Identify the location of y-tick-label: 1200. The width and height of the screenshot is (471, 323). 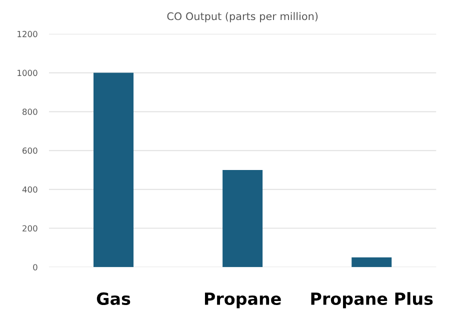
(28, 34).